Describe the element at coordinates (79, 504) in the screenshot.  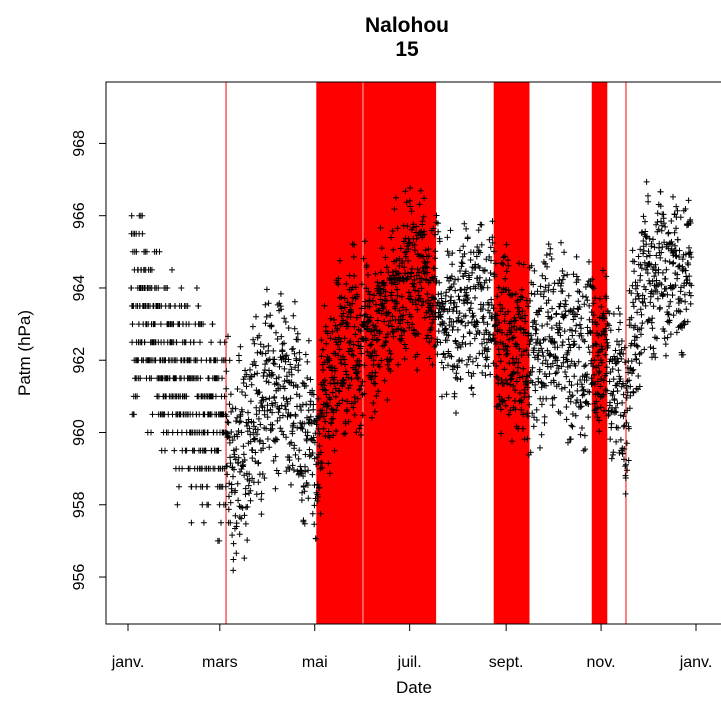
I see `y-tick-label: 958` at that location.